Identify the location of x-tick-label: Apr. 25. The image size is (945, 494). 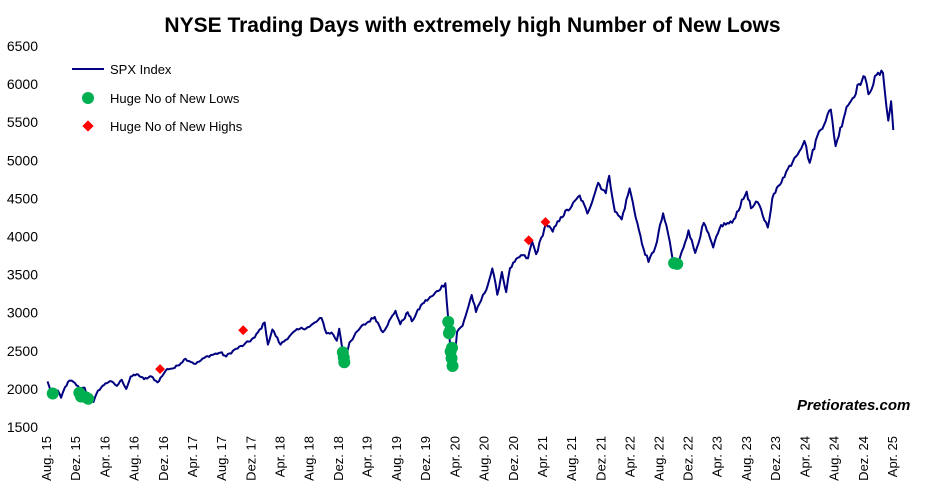
(892, 456).